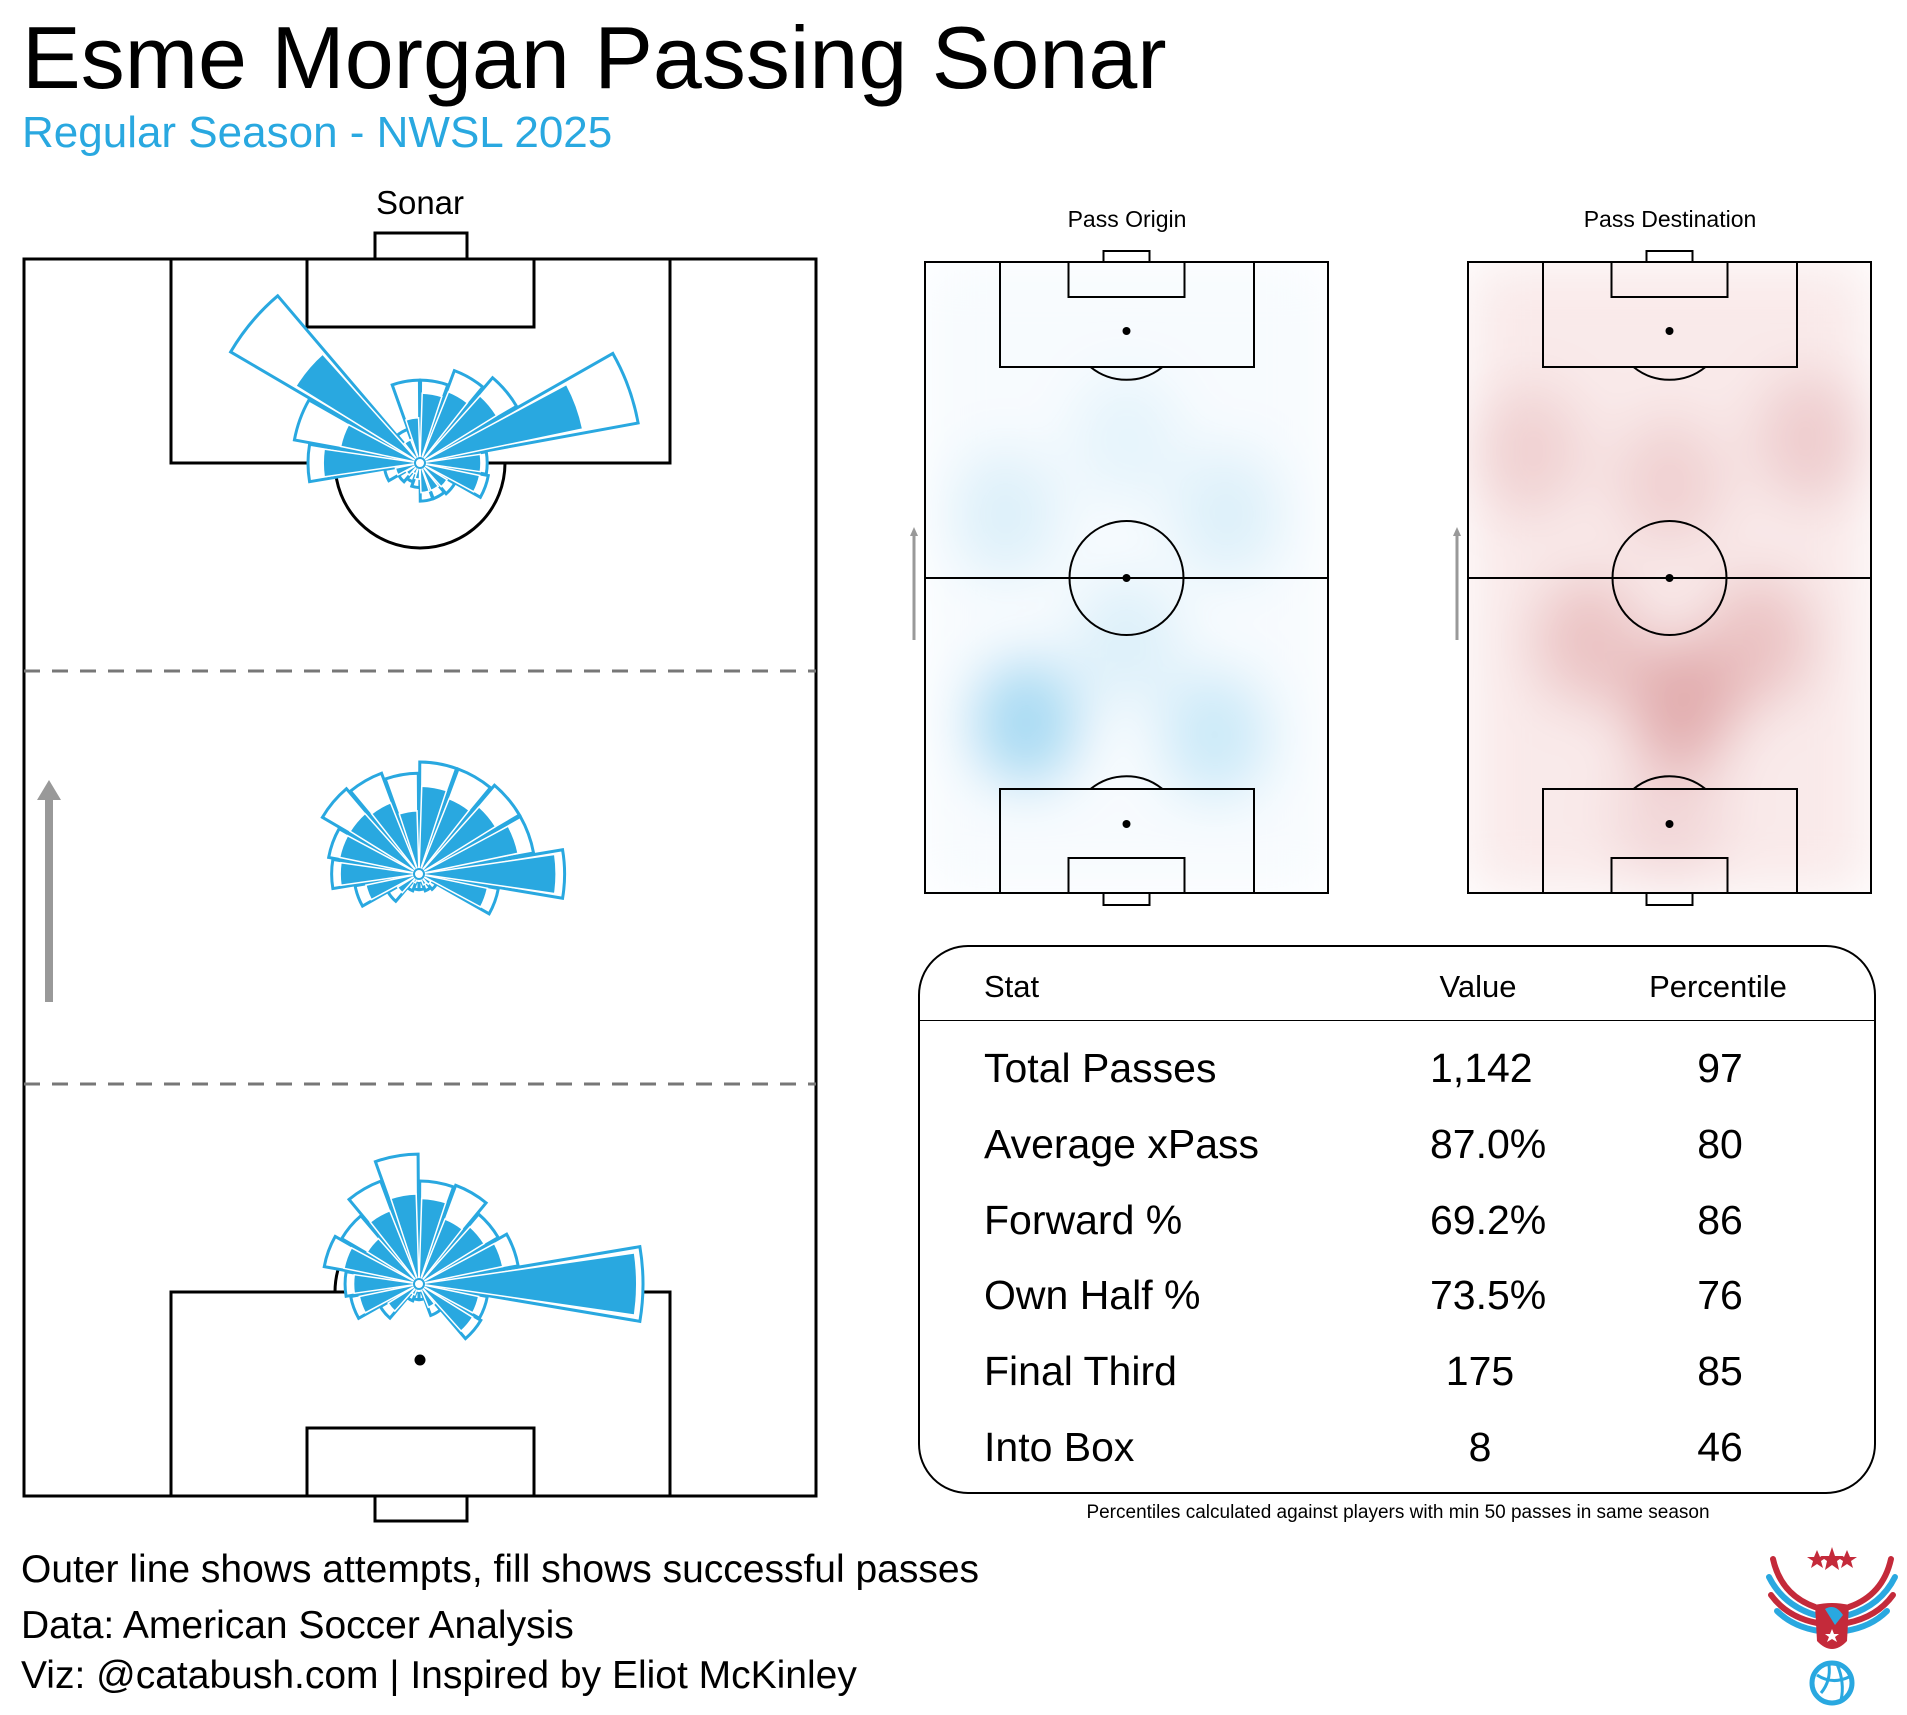 This screenshot has height=1715, width=1907. What do you see at coordinates (421, 246) in the screenshot?
I see `top-goal` at bounding box center [421, 246].